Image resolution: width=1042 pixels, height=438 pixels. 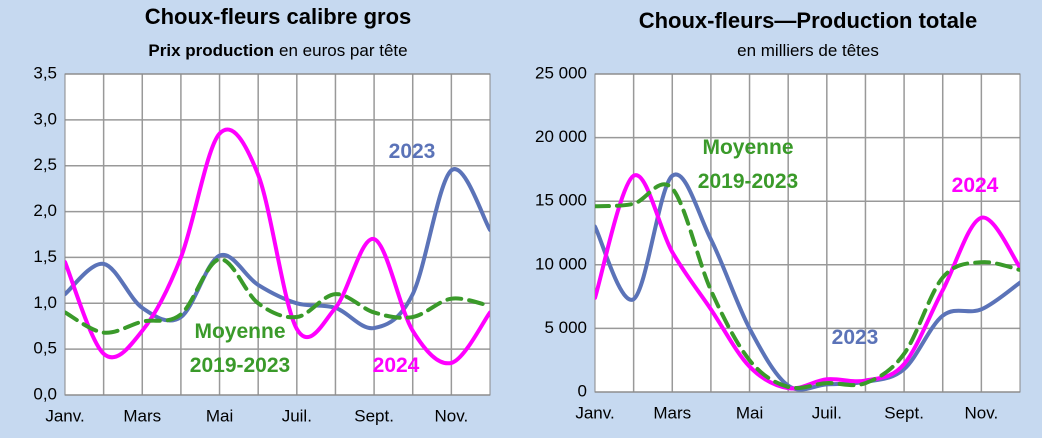 What do you see at coordinates (565, 327) in the screenshot?
I see `y-tick-label: 5 000` at bounding box center [565, 327].